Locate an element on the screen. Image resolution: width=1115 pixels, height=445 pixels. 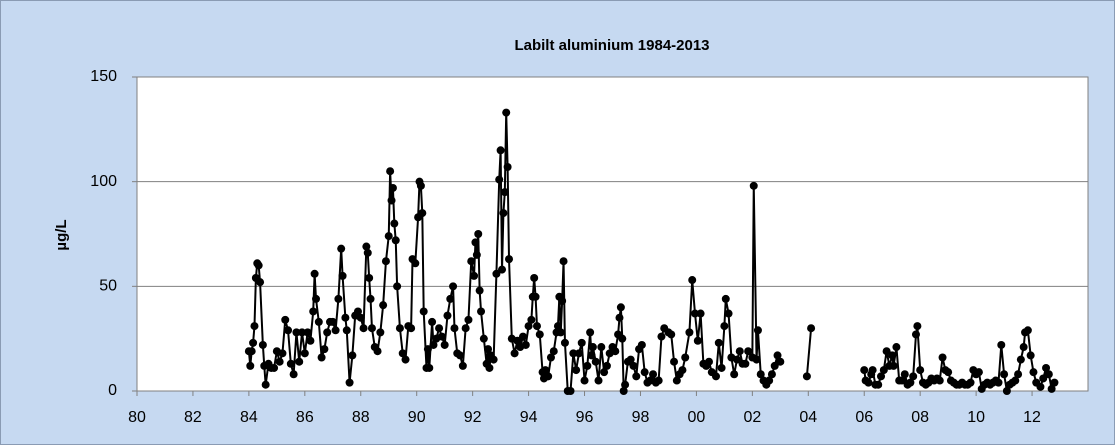
y-axis-label: µg/L is located at coordinates (61, 234).